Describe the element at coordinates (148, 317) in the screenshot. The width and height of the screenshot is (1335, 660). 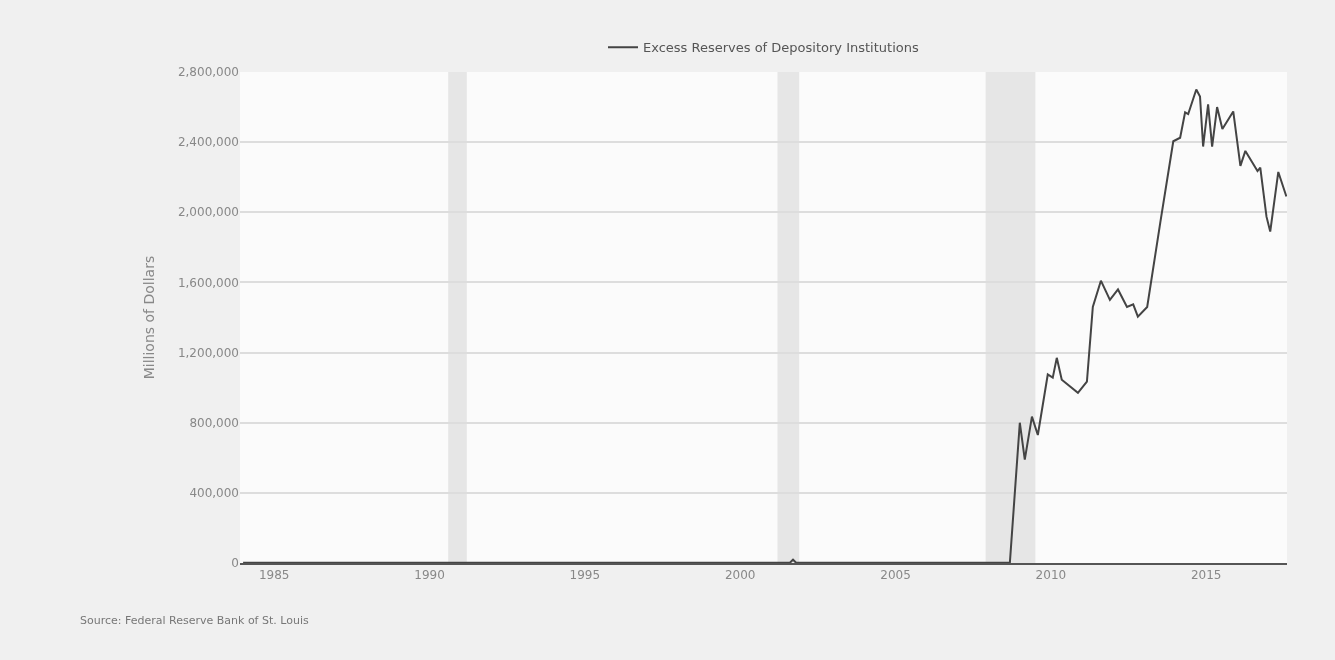
I see `y-axis-title: Millions of Dollars` at that location.